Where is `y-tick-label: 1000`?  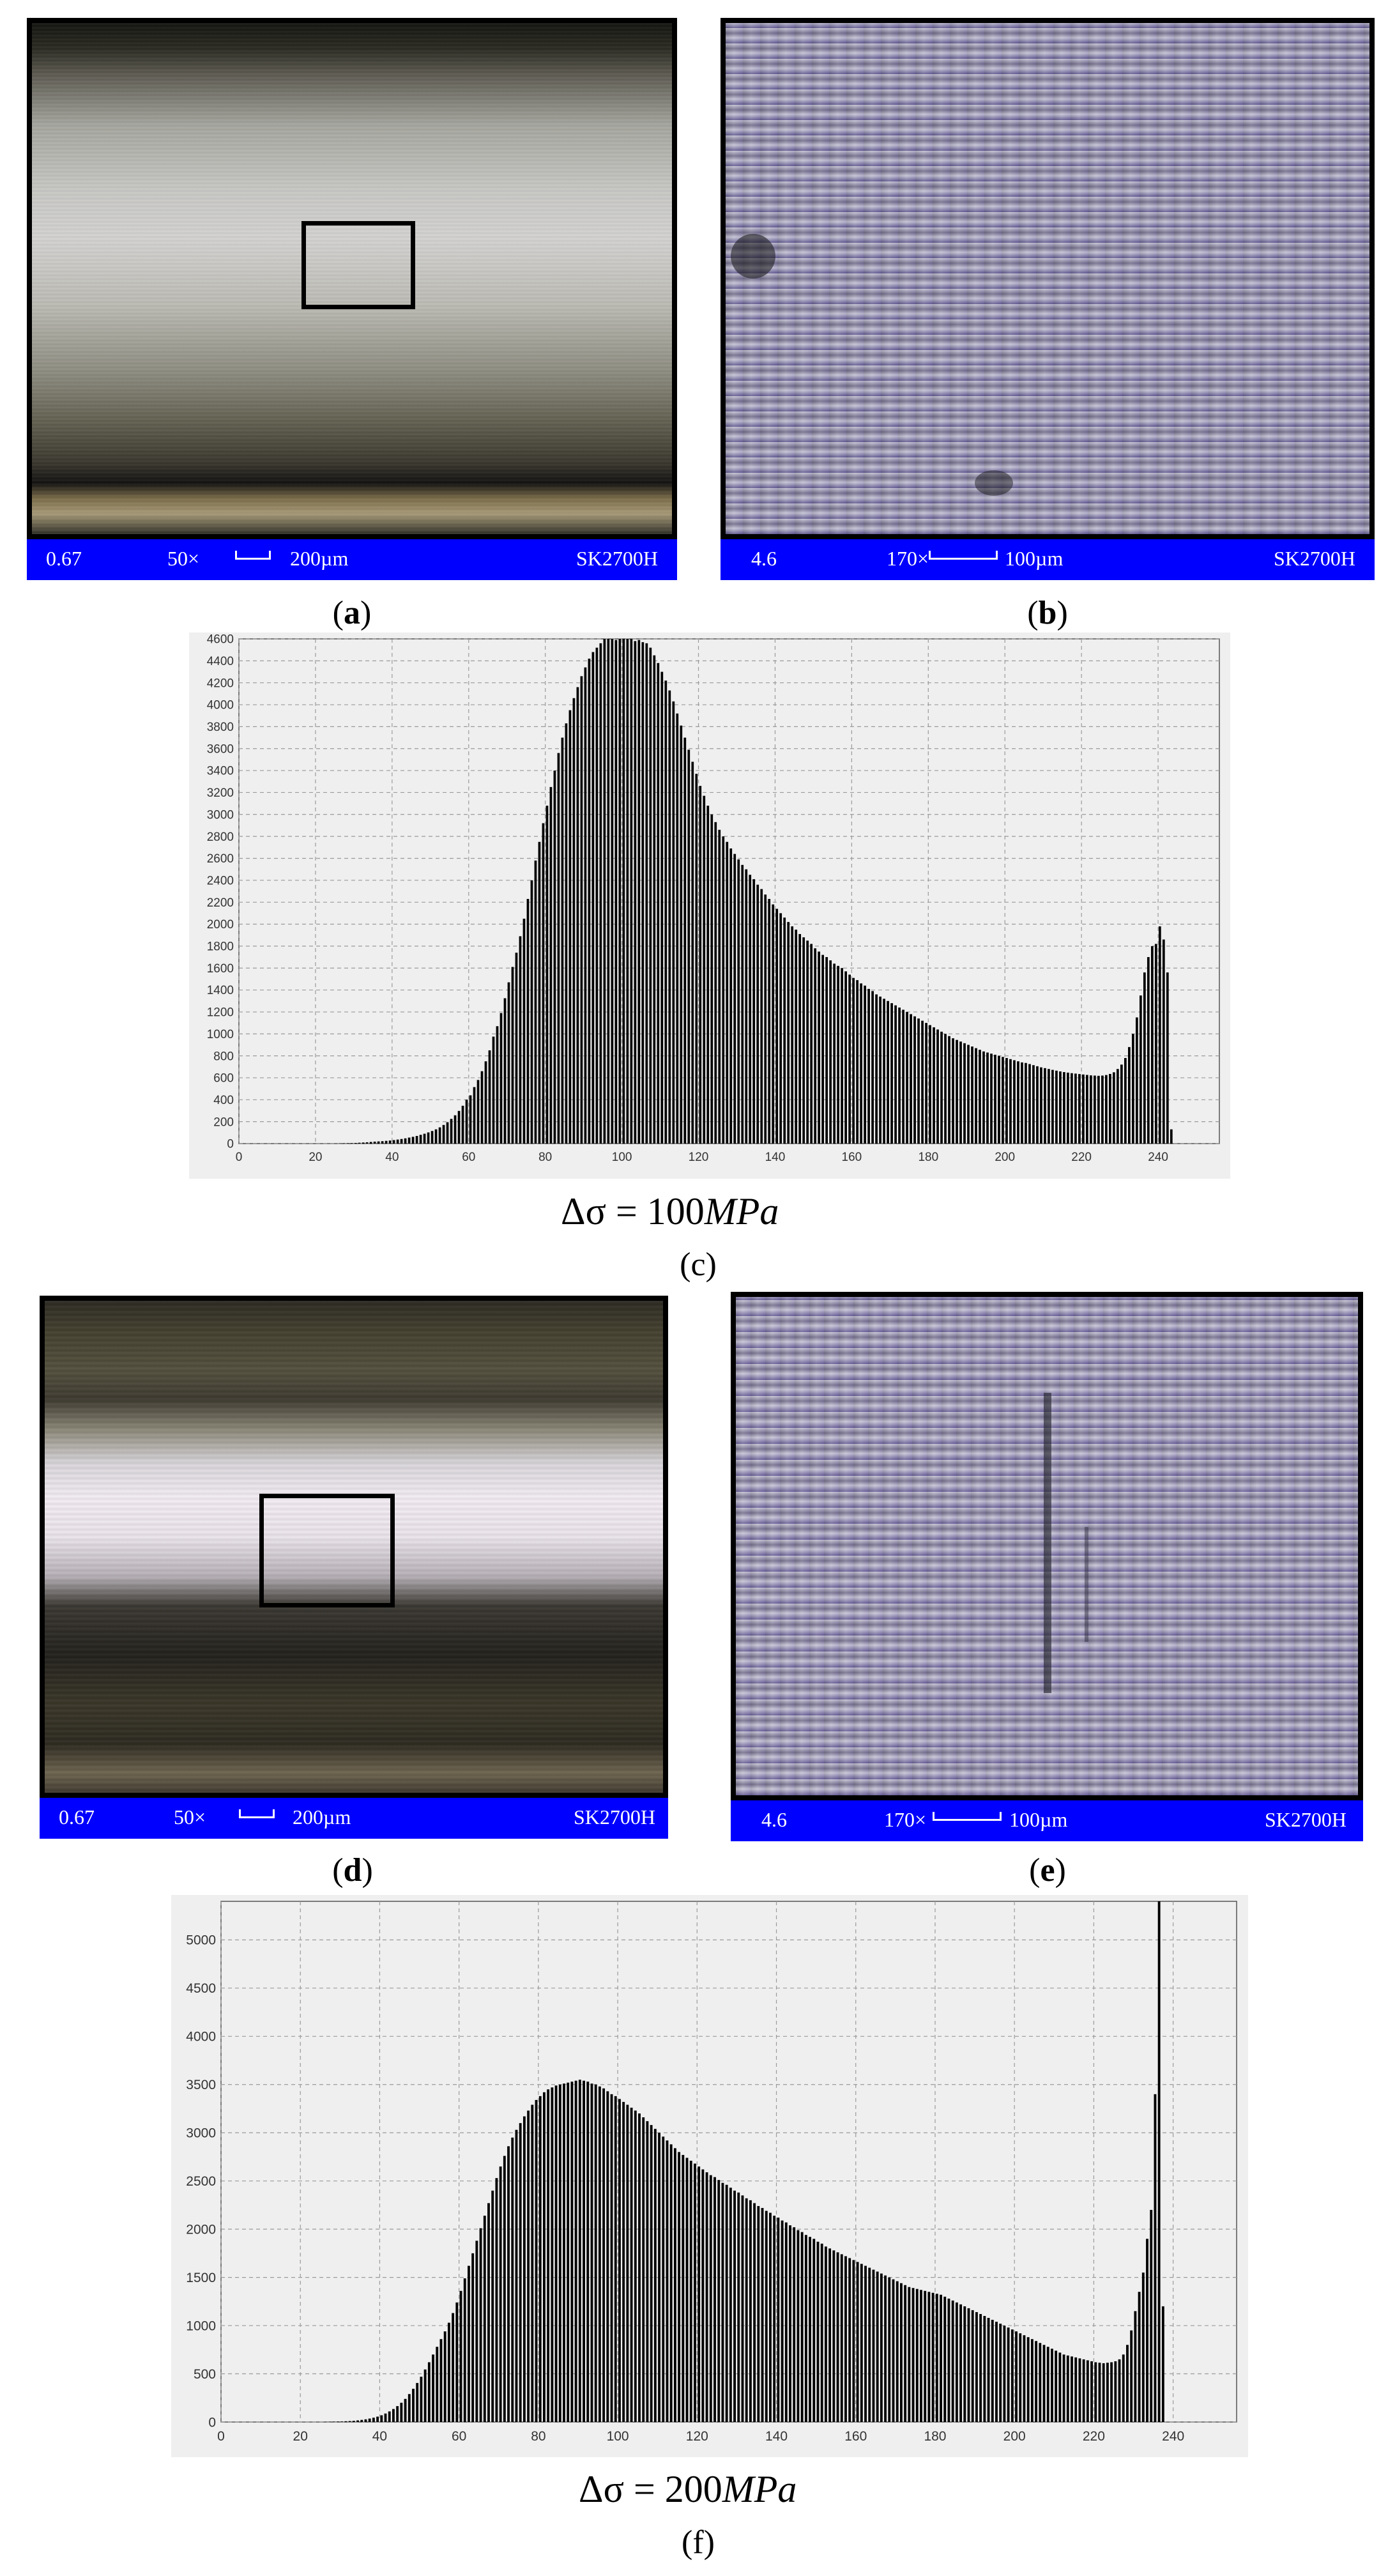
y-tick-label: 1000 is located at coordinates (220, 1034).